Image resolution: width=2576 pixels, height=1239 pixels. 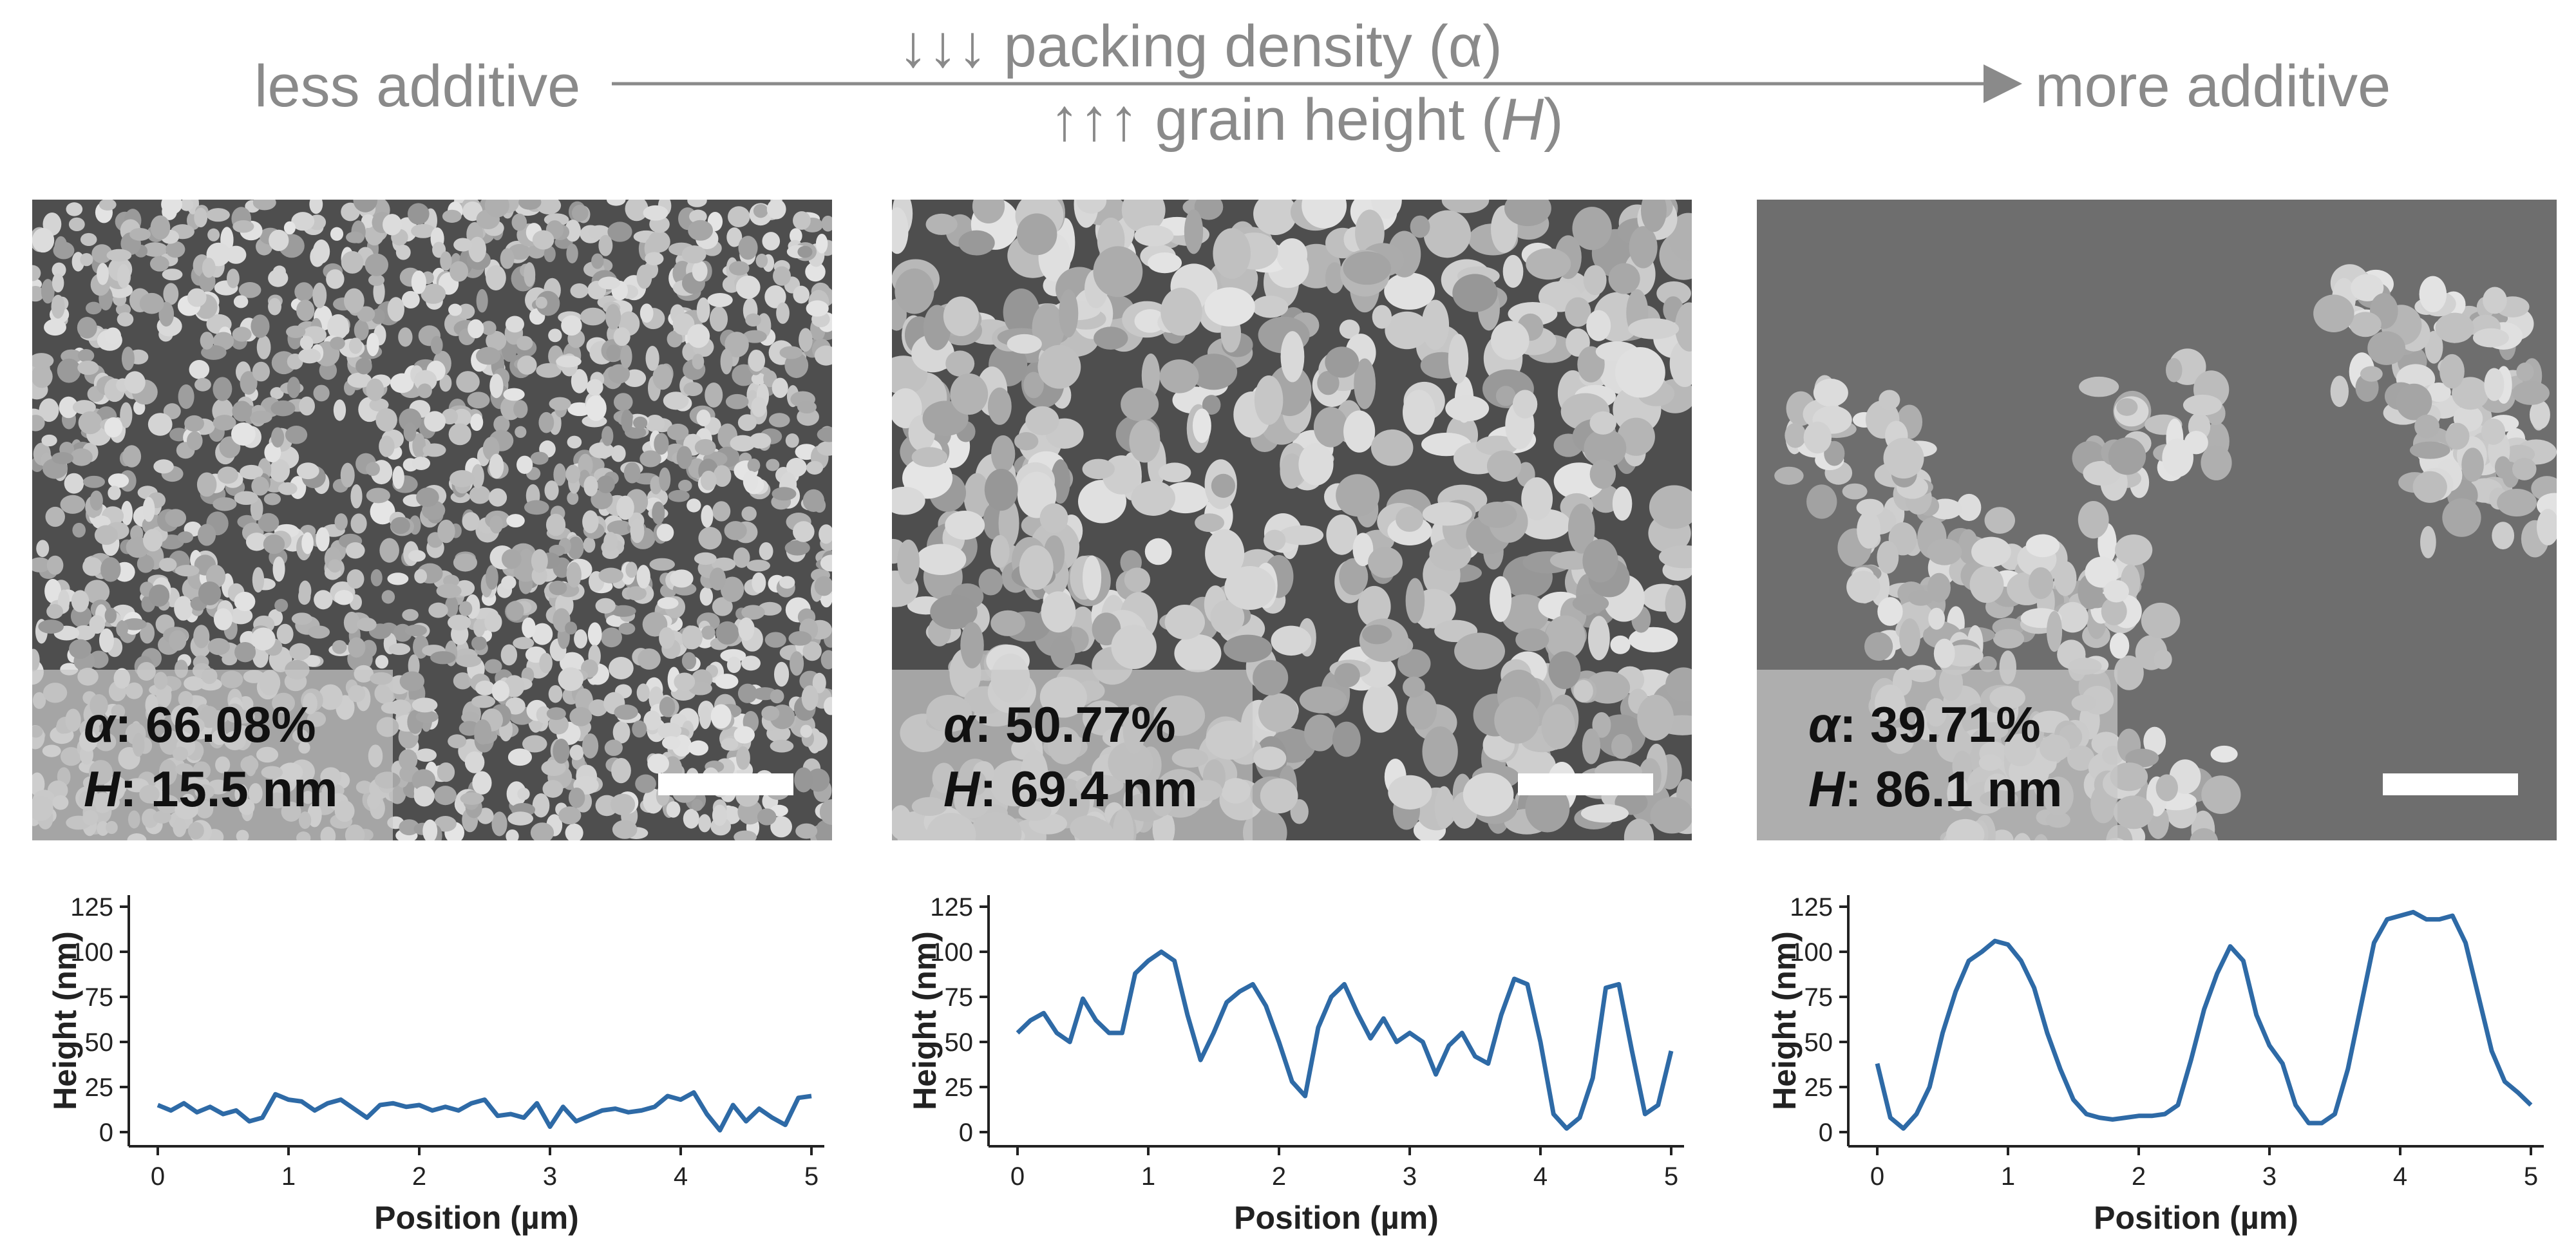 What do you see at coordinates (951, 908) in the screenshot?
I see `y-tick-label: 125` at bounding box center [951, 908].